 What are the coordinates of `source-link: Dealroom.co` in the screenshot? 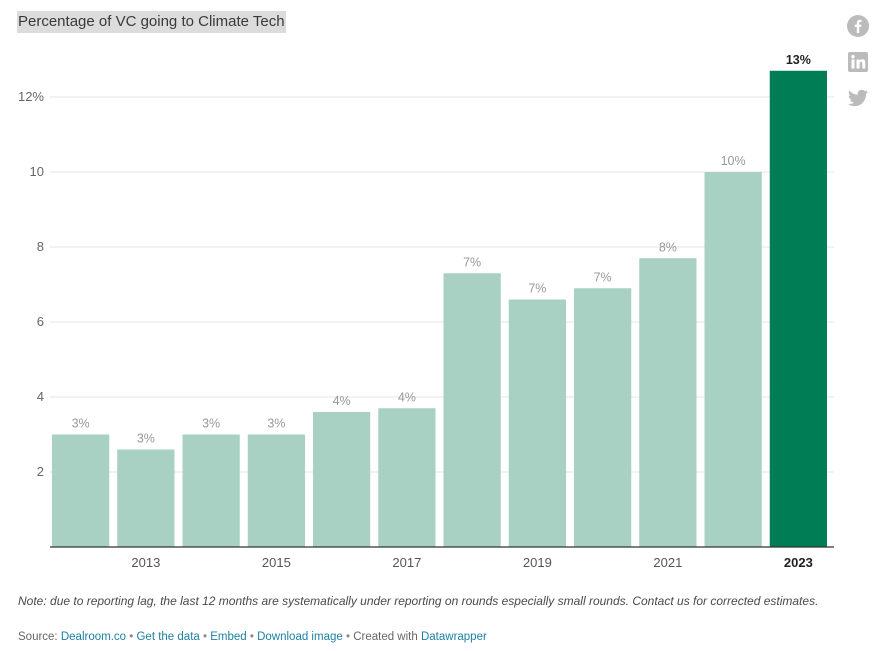 It's located at (93, 637).